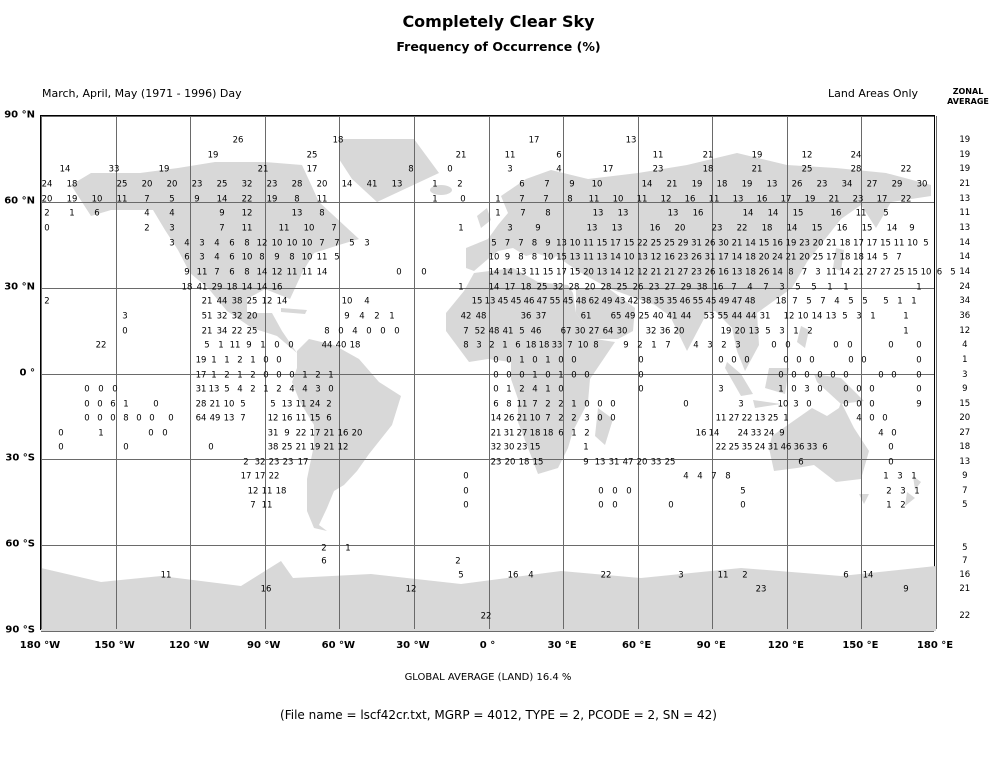 The height and width of the screenshot is (760, 997). Describe the element at coordinates (965, 476) in the screenshot. I see `zonal-average-value: 9` at that location.